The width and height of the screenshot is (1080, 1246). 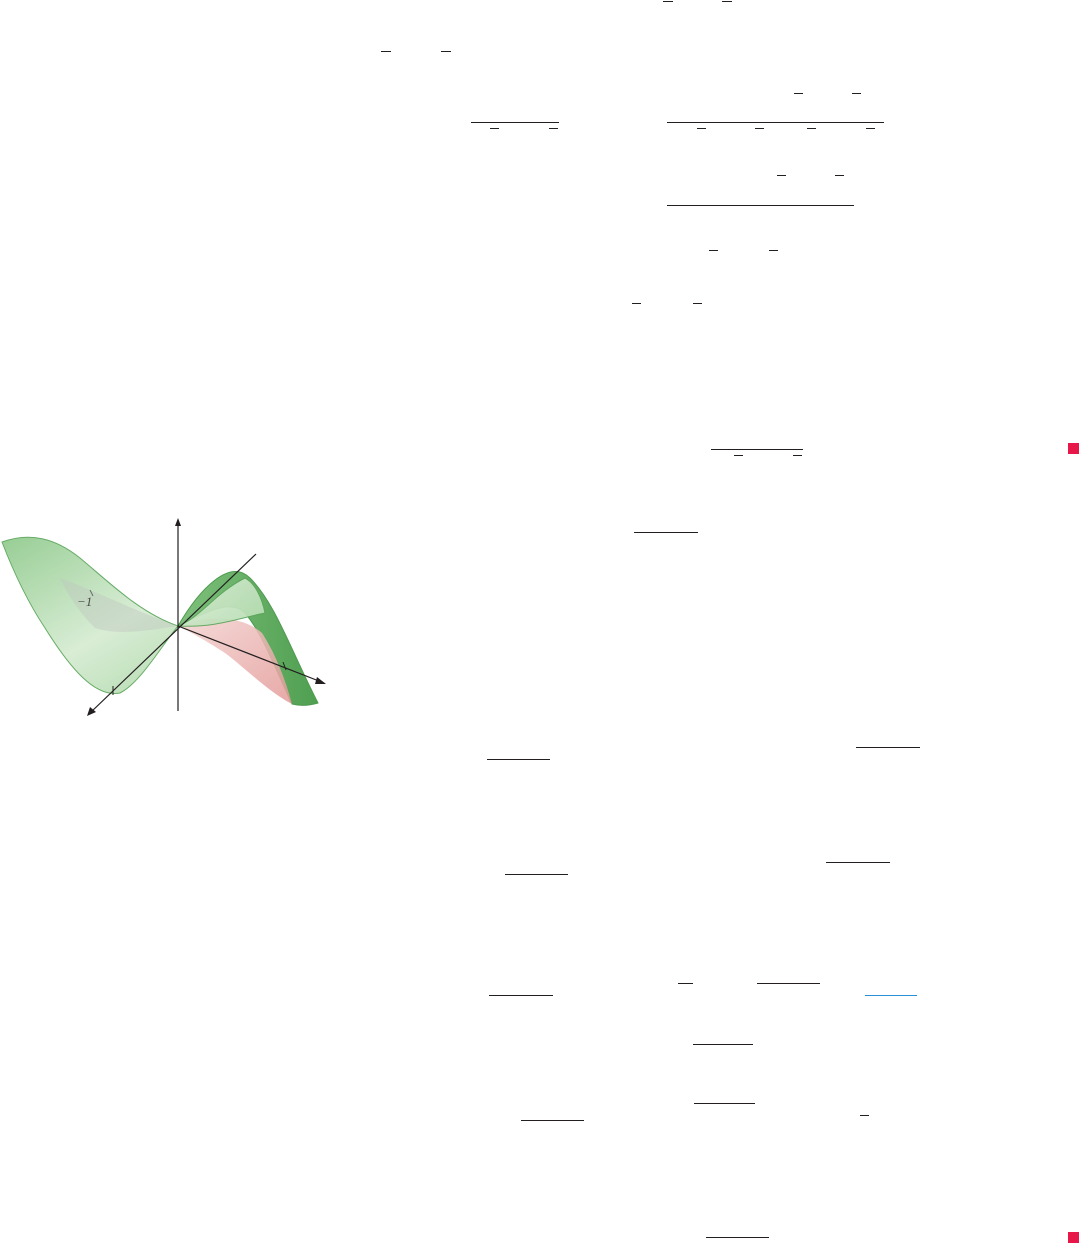 I want to click on x-axis, so click(x=173, y=633).